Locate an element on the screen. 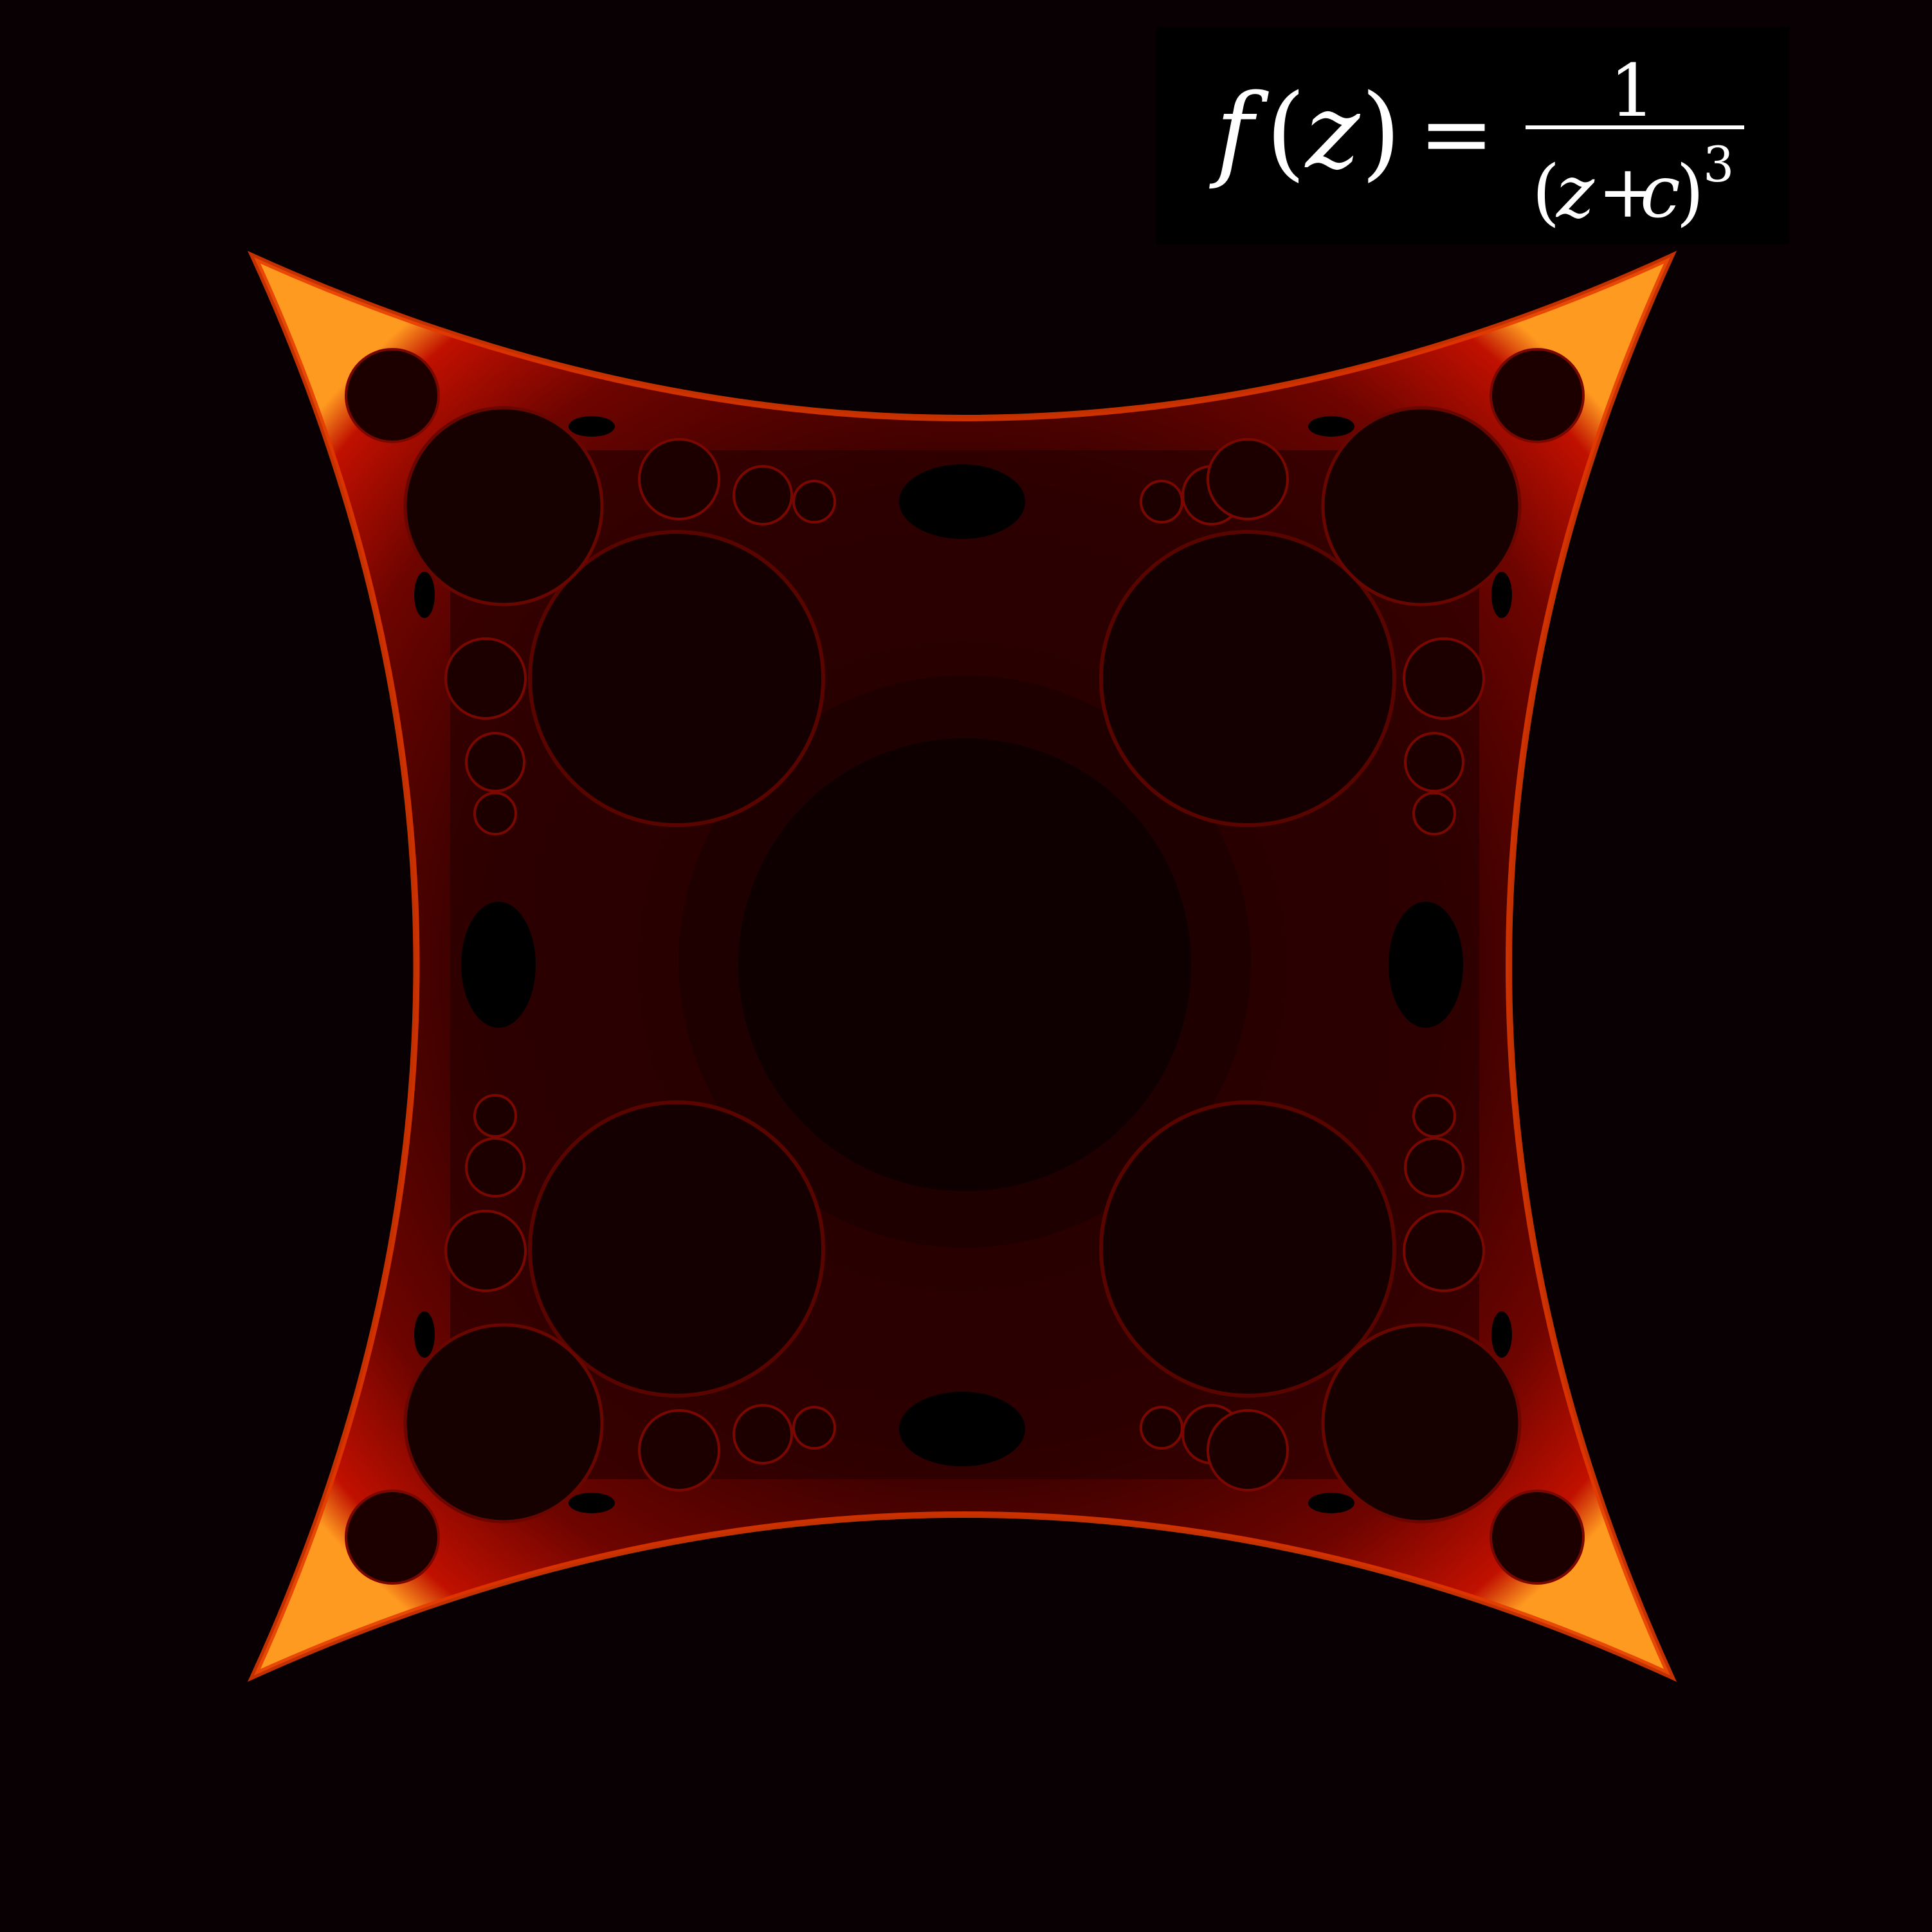  corner-disk-bottom-right is located at coordinates (1422, 1424).